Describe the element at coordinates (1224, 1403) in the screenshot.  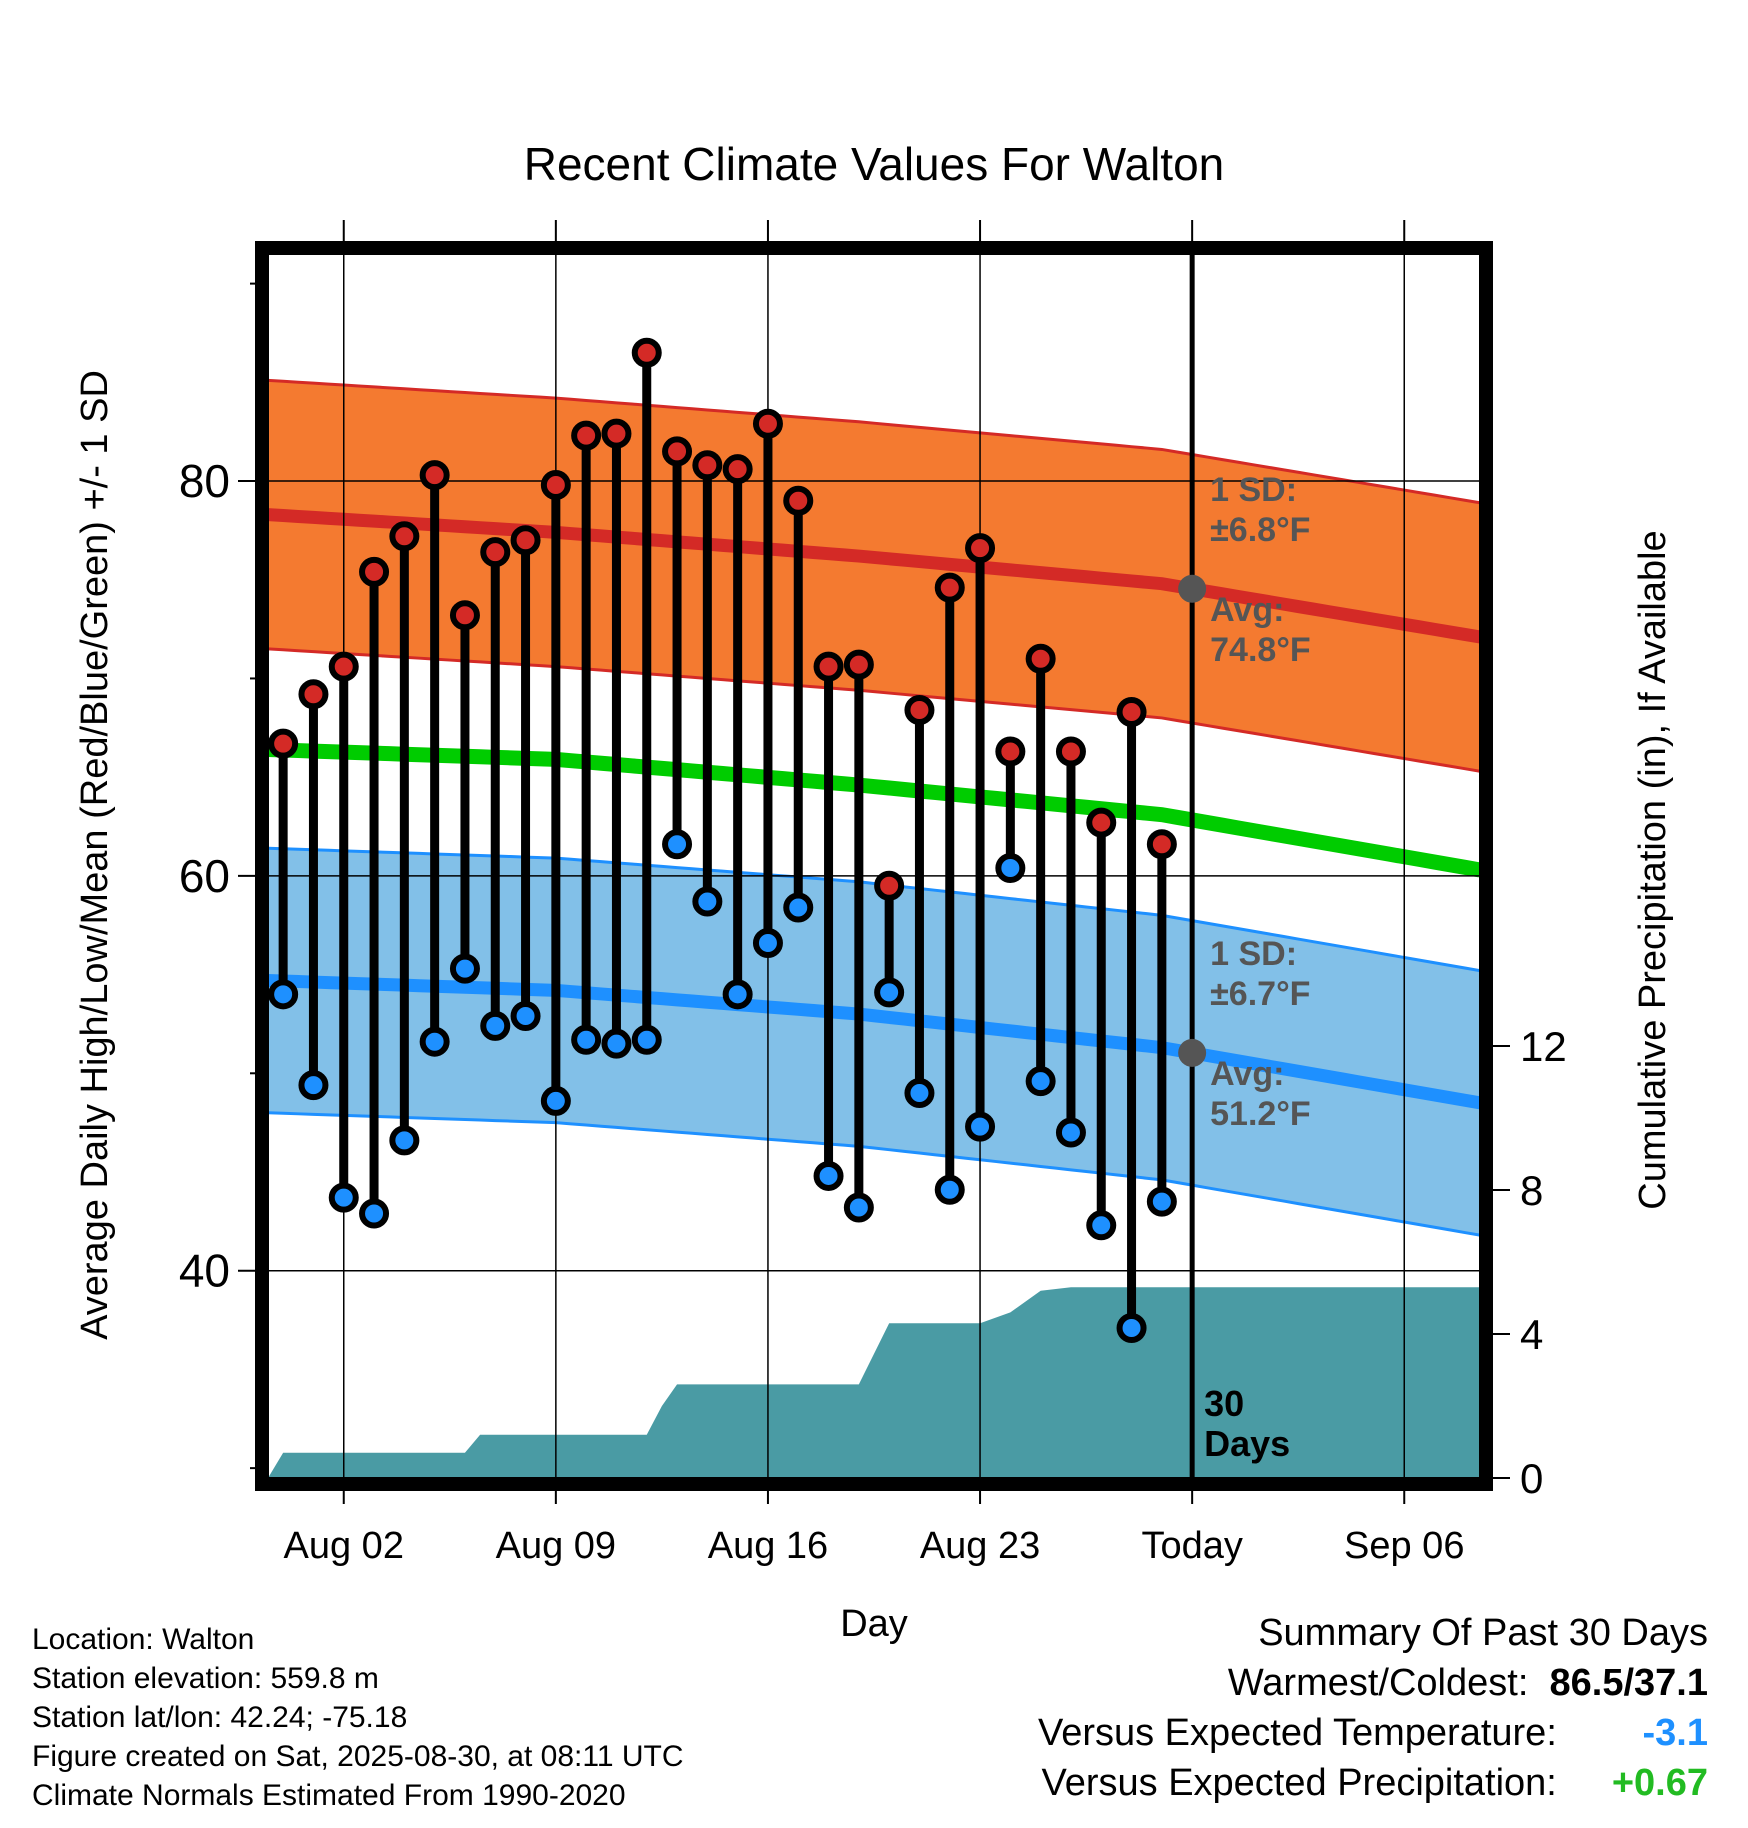
I see `today-days-label-number: 30` at that location.